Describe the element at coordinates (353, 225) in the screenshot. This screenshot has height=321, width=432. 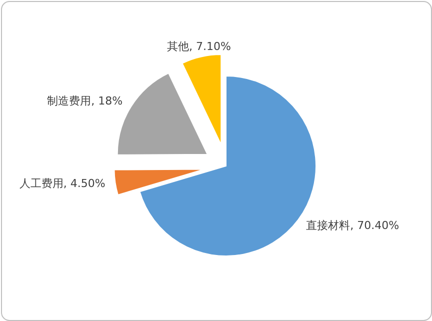
I see `slice-label: 直接材料, 70.40%` at that location.